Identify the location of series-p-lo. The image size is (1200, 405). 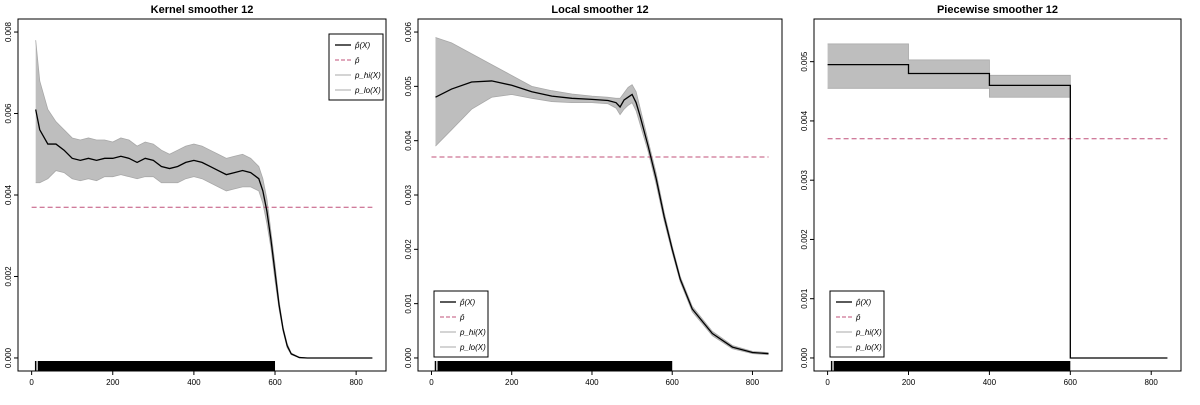
(204, 264).